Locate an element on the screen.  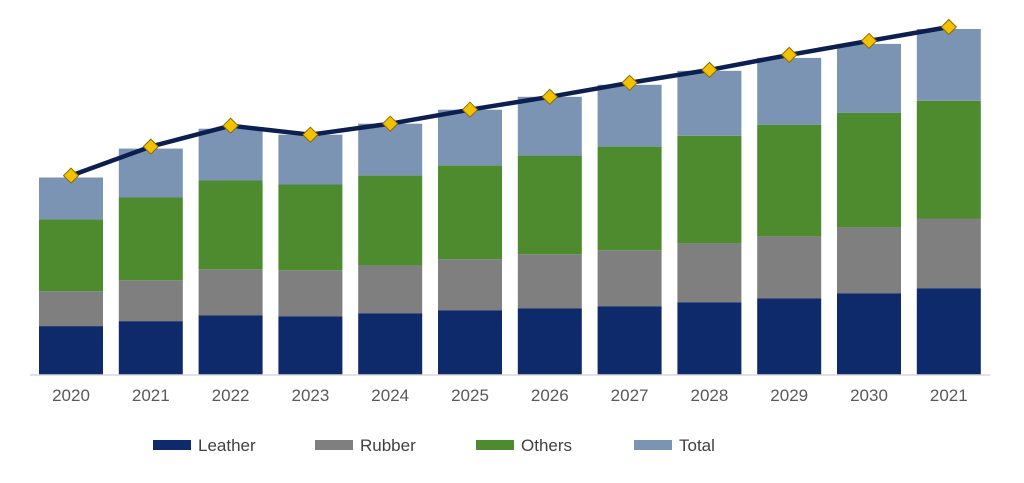
legend-label-leather: Leather is located at coordinates (227, 445).